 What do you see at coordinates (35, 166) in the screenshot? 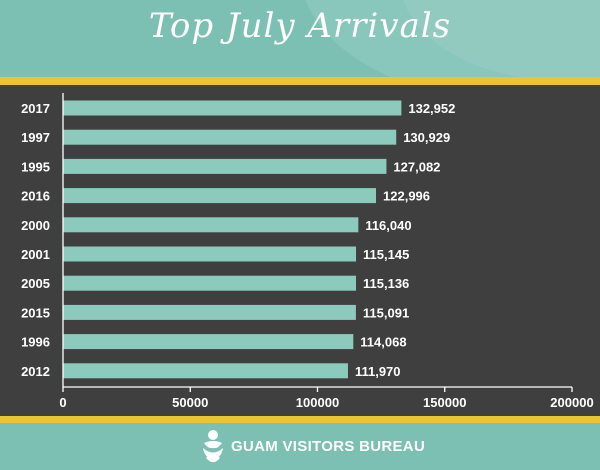
I see `category-label: 1995` at bounding box center [35, 166].